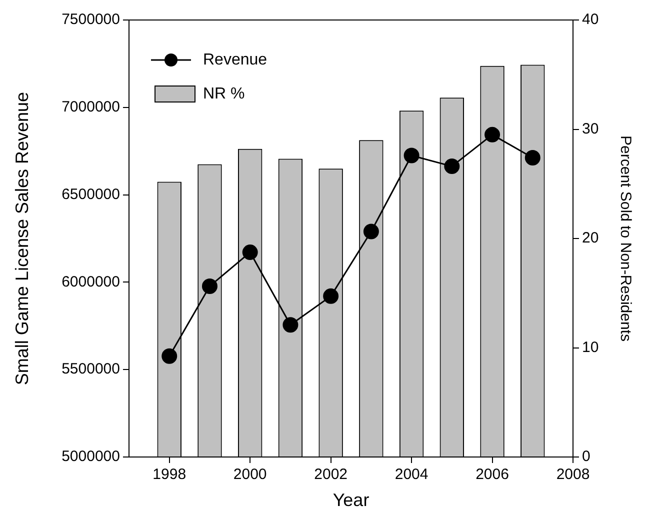  I want to click on y2-tick-label: 10, so click(590, 347).